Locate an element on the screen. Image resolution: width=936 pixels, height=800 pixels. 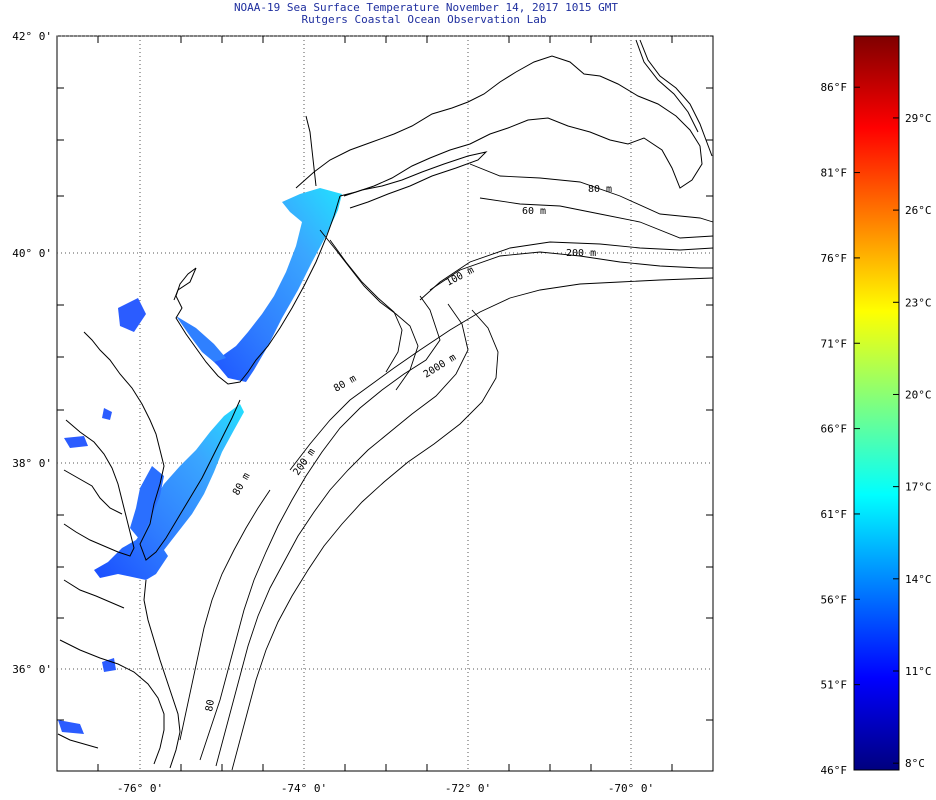
colorbar-fahrenheit-labels: 86°F 81°F 76°F 71°F 66°F 61°F 56°F 51°F 46°F is located at coordinates (834, 429).